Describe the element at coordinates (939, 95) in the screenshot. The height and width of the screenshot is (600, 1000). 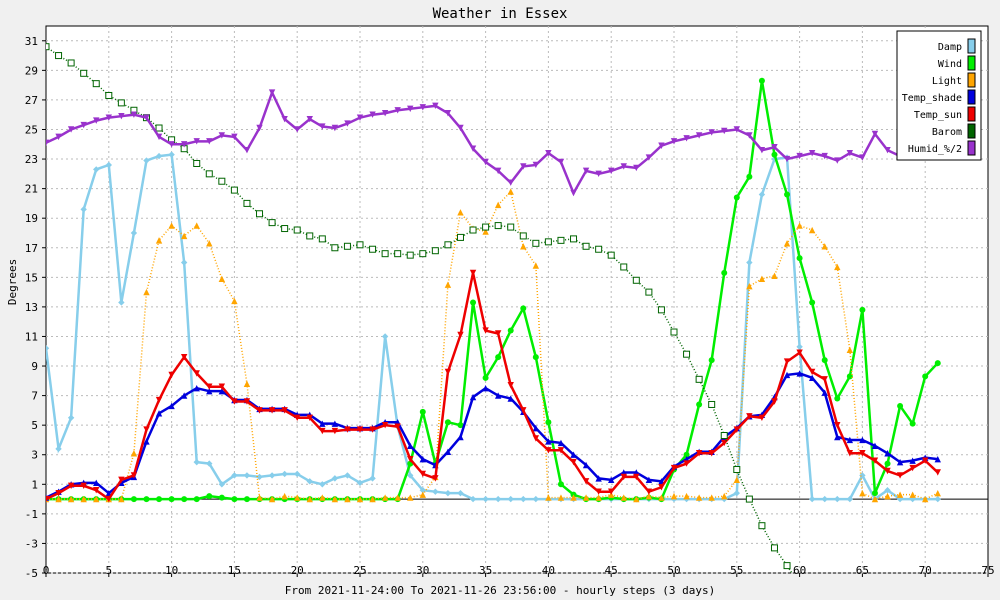
I see `legend-box` at that location.